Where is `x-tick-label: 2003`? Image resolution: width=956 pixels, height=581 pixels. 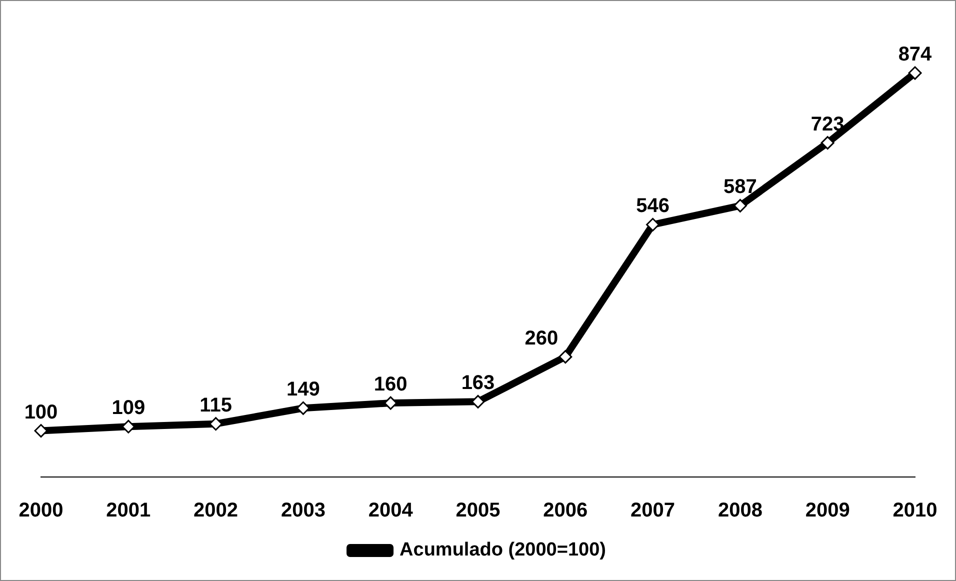 x-tick-label: 2003 is located at coordinates (303, 511).